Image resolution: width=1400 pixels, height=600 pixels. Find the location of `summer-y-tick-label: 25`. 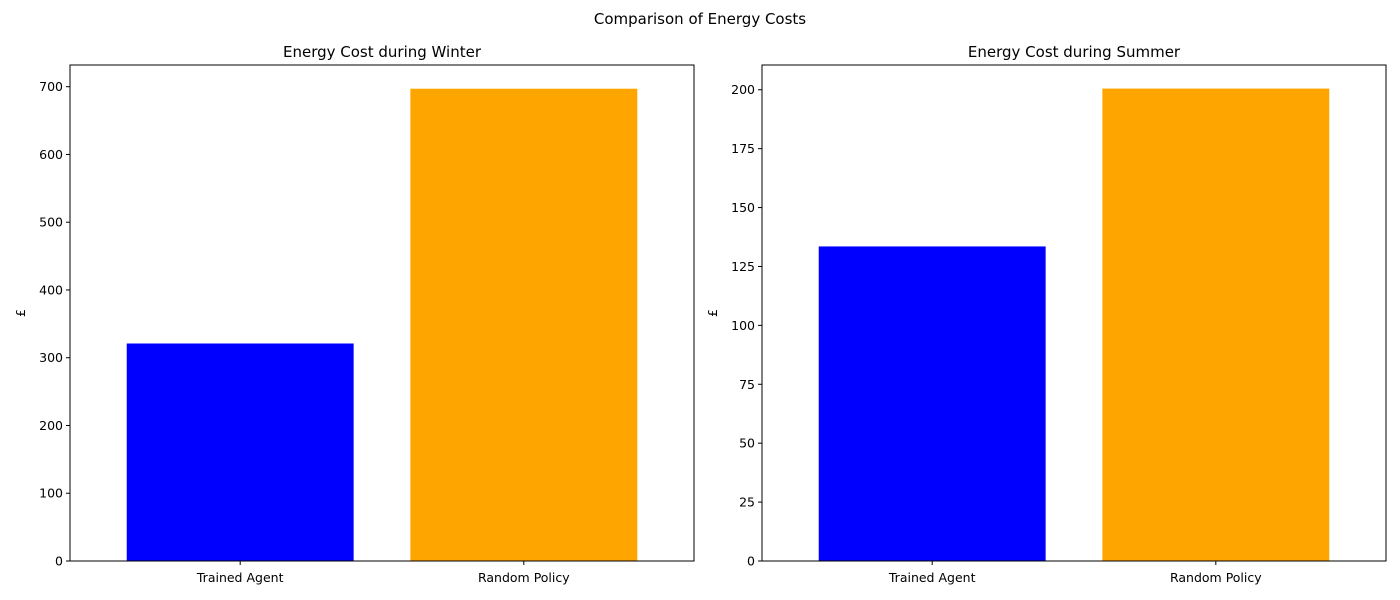

summer-y-tick-label: 25 is located at coordinates (747, 502).